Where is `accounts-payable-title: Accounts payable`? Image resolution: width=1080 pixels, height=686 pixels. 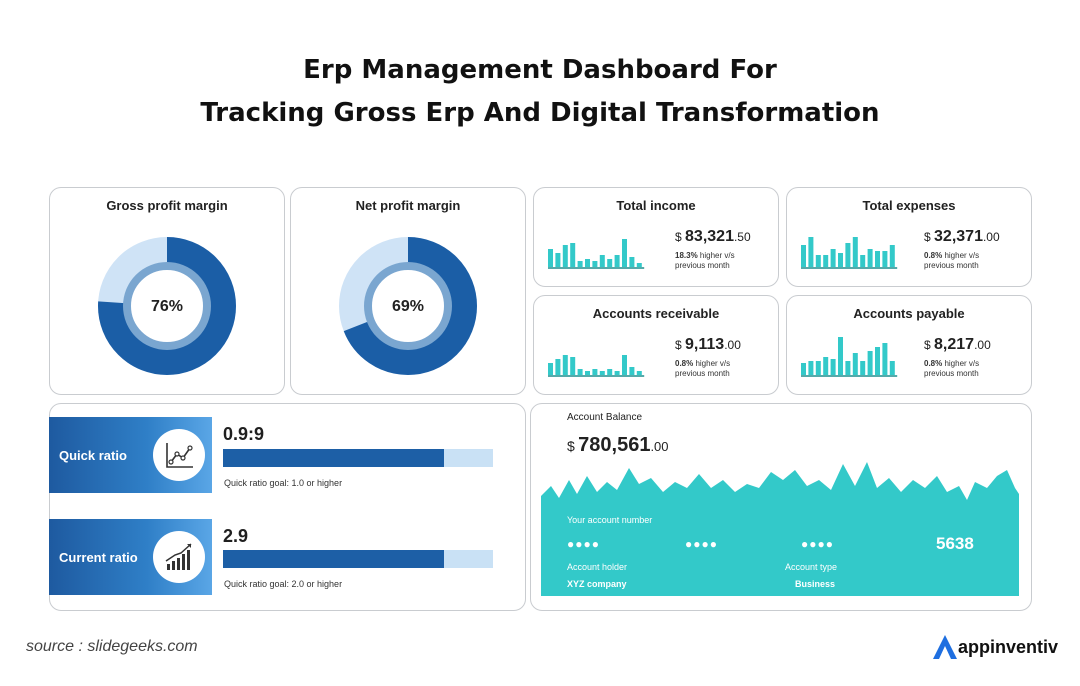 accounts-payable-title: Accounts payable is located at coordinates (909, 313).